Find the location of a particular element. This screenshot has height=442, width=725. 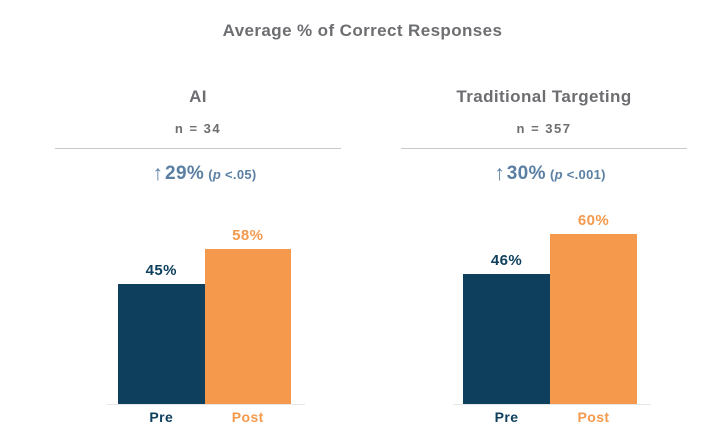

bar-group-traditional-post: 60% is located at coordinates (593, 308).